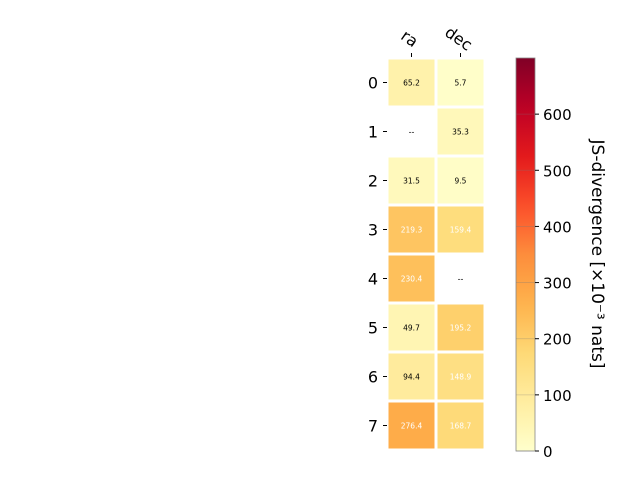 Image resolution: width=640 pixels, height=480 pixels. I want to click on colorbar-tick-label: 400, so click(557, 227).